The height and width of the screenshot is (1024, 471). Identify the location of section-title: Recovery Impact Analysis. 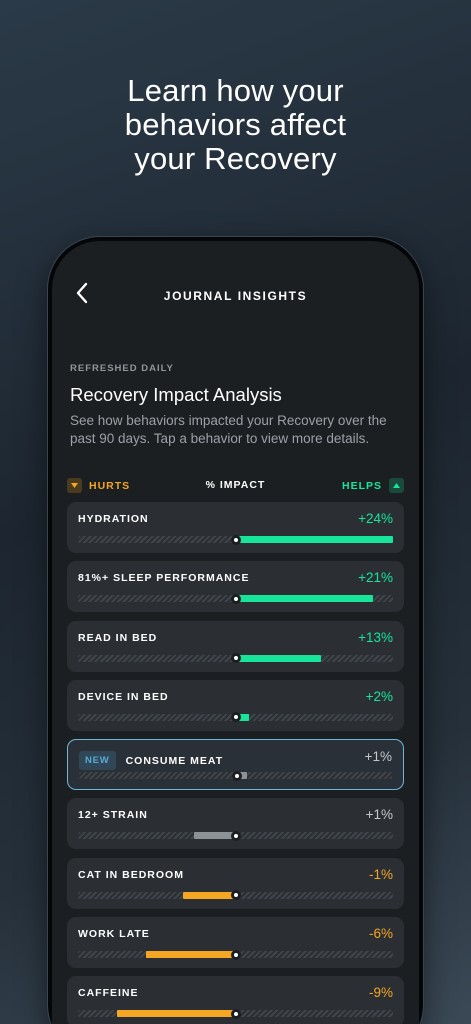
(176, 394).